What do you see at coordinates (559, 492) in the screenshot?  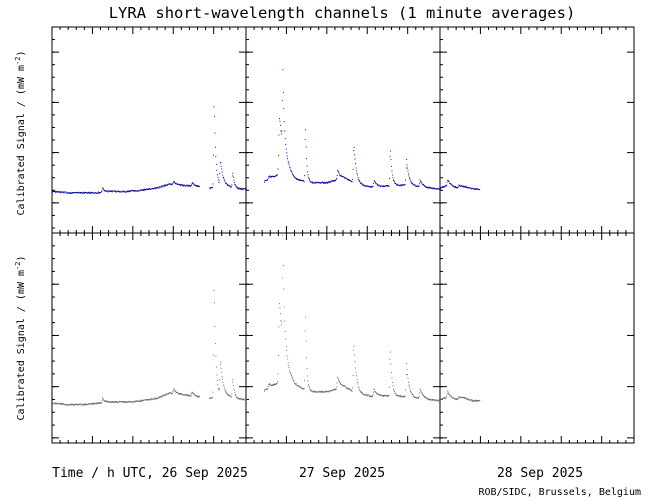 I see `credit-text: ROB/SIDC, Brussels, Belgium` at bounding box center [559, 492].